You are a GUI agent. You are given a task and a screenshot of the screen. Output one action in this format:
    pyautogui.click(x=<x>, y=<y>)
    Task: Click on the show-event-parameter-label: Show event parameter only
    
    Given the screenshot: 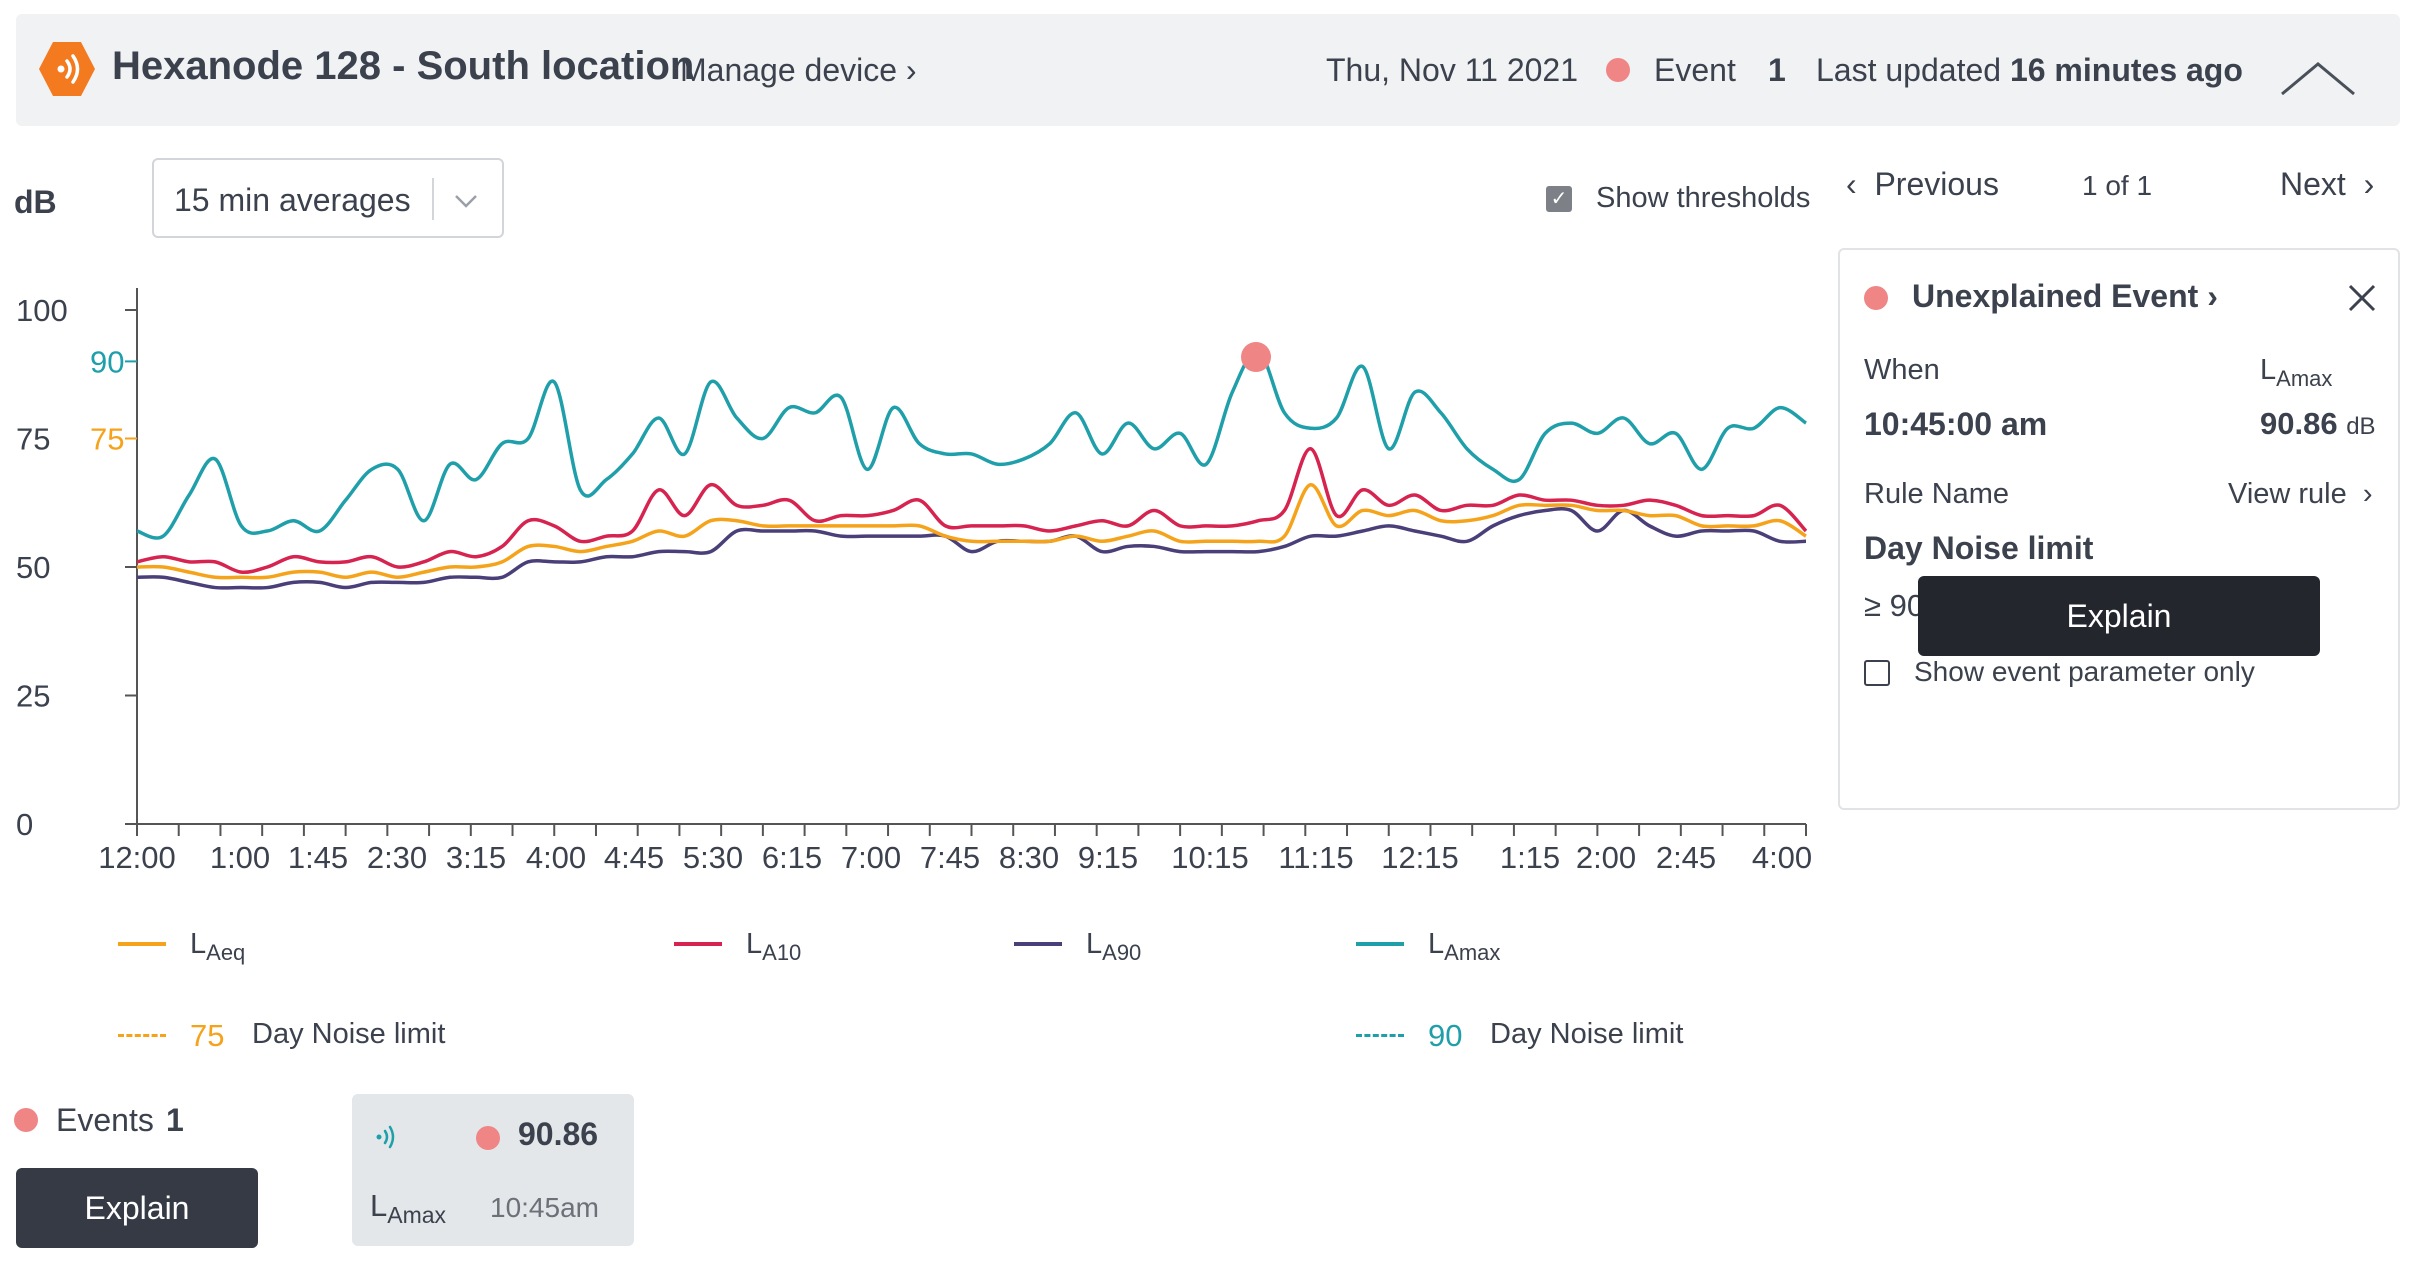 What is the action you would take?
    pyautogui.click(x=2084, y=671)
    